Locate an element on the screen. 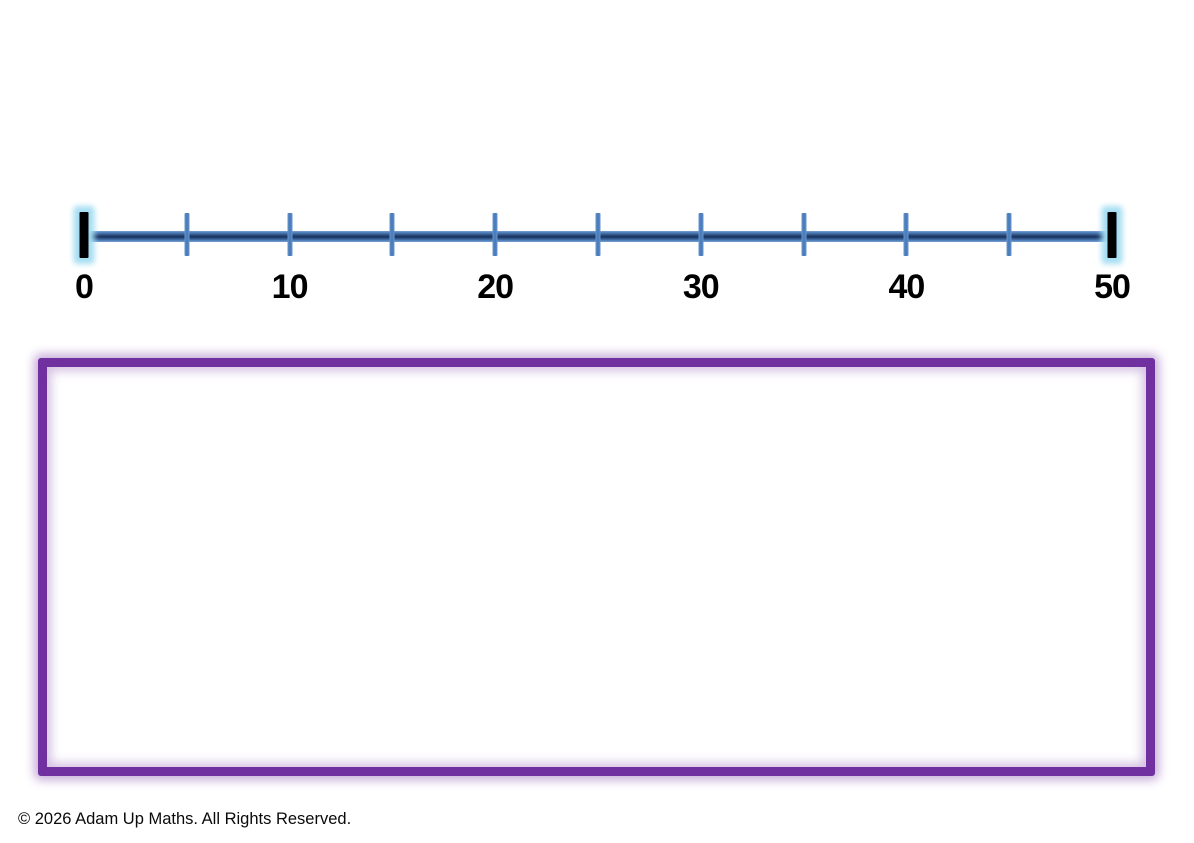 This screenshot has height=843, width=1194. tick-label-0: 0 is located at coordinates (84, 287).